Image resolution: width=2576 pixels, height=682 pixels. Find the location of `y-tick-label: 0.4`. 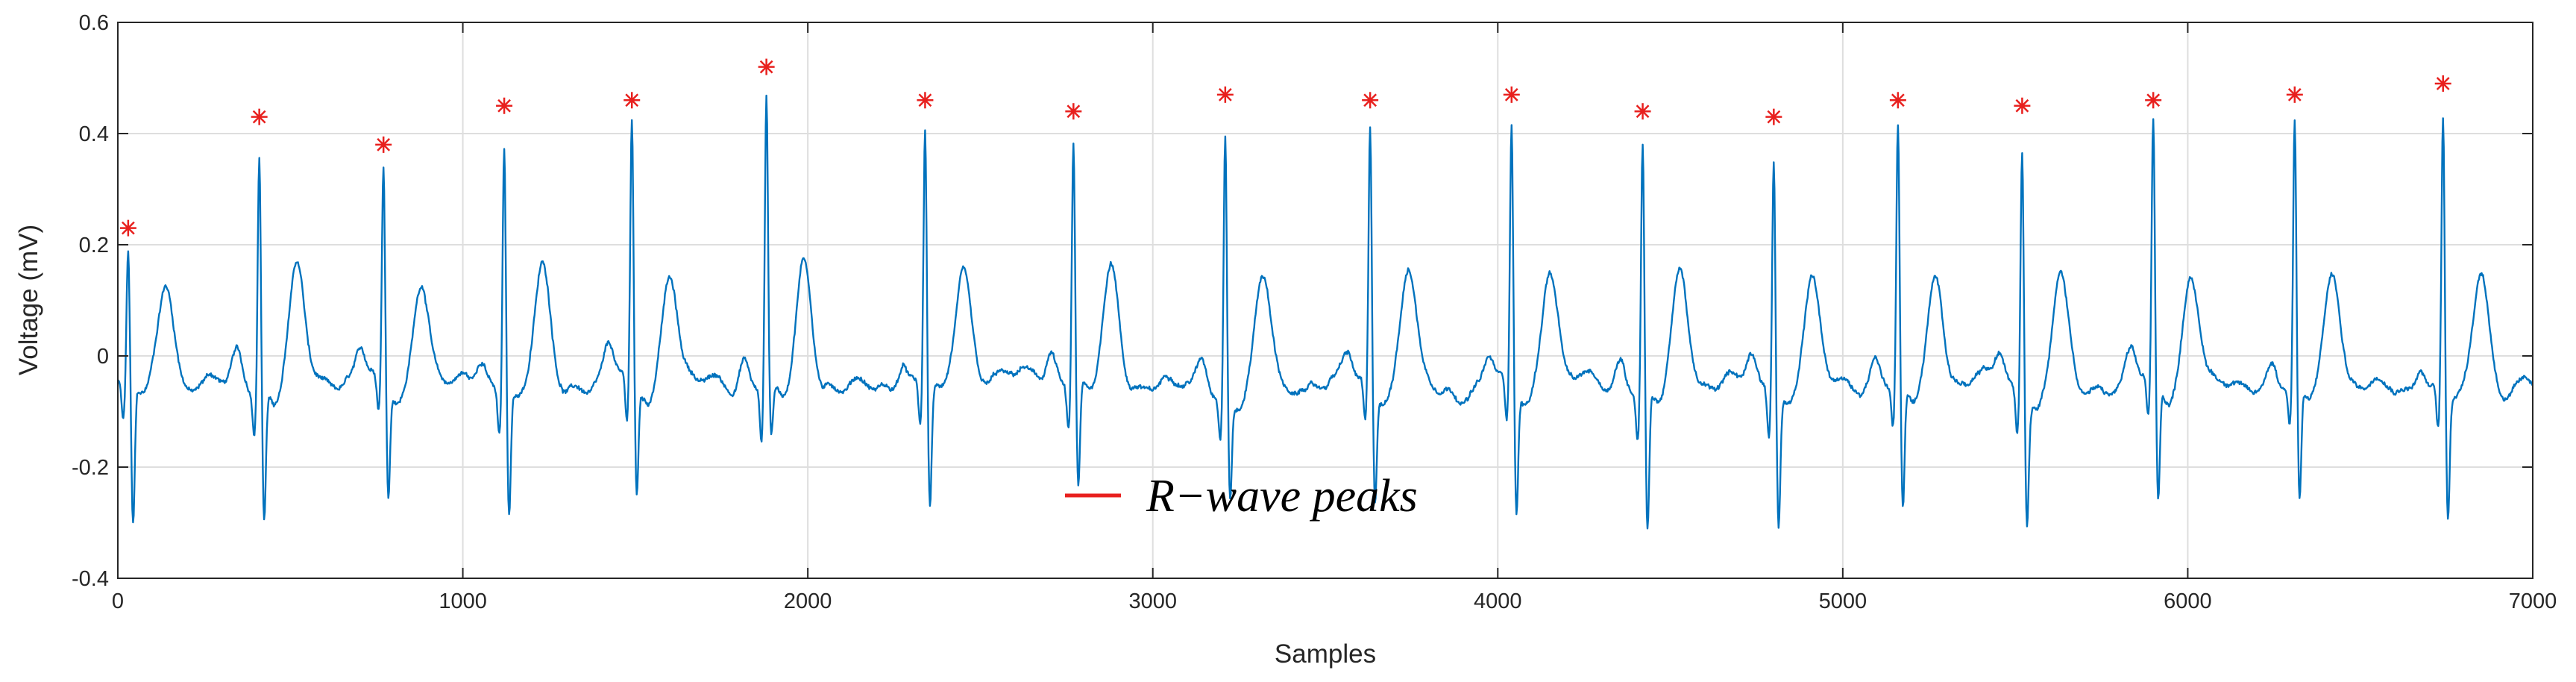

y-tick-label: 0.4 is located at coordinates (94, 134).